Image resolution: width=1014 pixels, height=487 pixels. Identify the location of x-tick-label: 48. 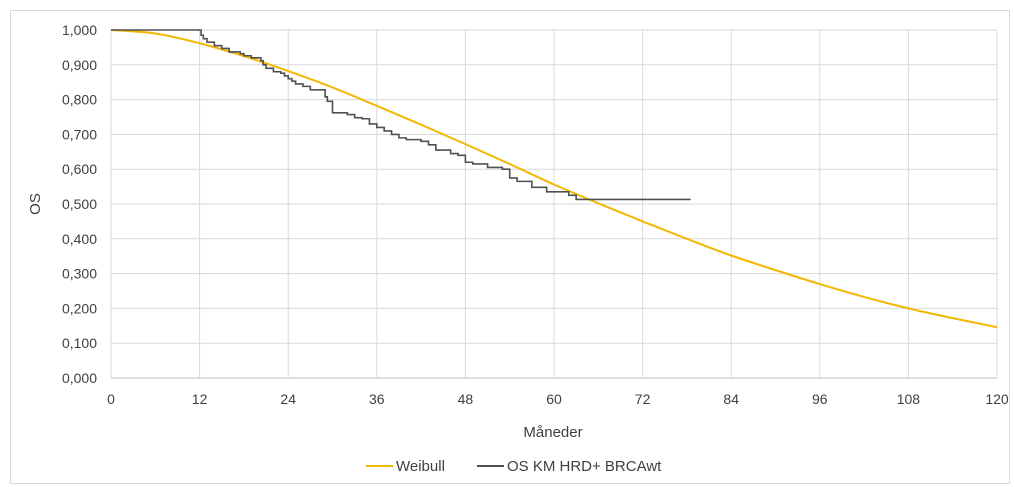
(466, 399).